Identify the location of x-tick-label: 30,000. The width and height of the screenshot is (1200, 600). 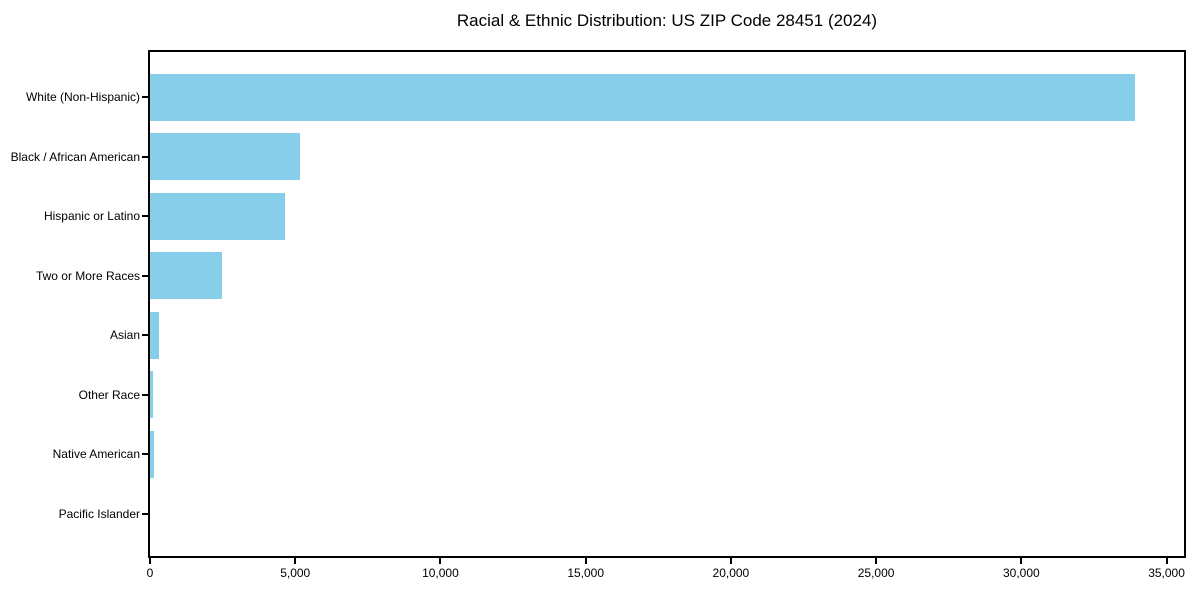
(1021, 573).